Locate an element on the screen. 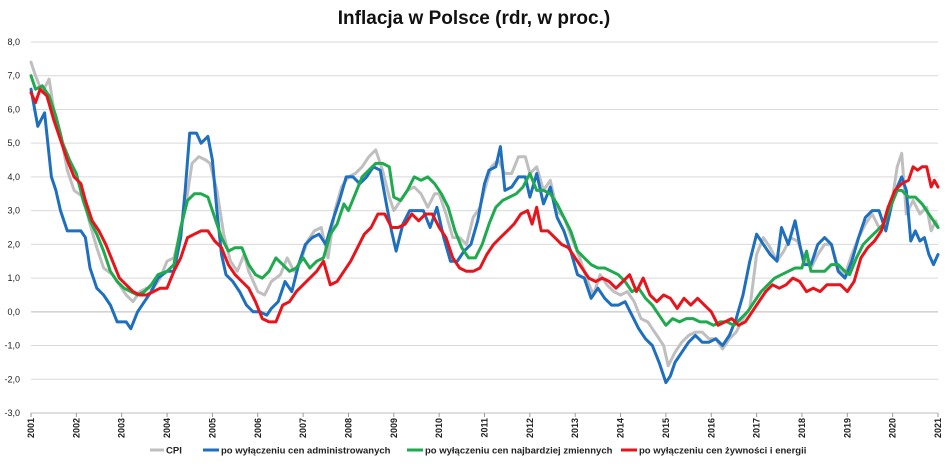 The height and width of the screenshot is (464, 948). x-tick-label: 2005 is located at coordinates (212, 428).